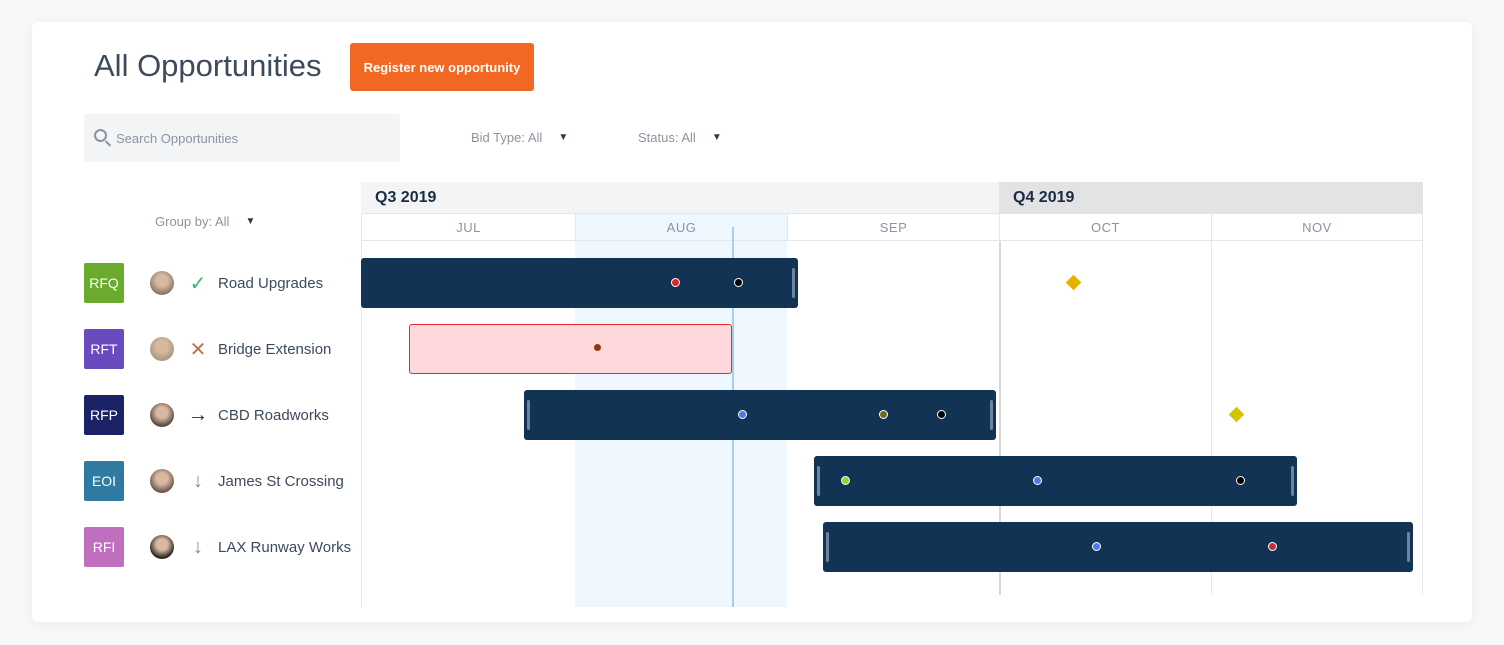 This screenshot has width=1504, height=645. I want to click on status-label: Status: All, so click(667, 137).